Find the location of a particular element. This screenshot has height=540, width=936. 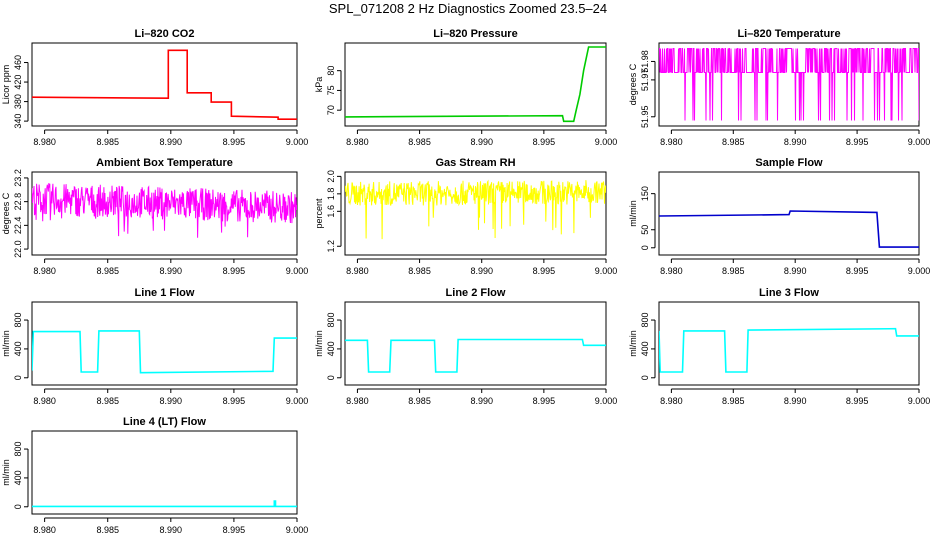

y-tick-label: 23.2 is located at coordinates (18, 178).